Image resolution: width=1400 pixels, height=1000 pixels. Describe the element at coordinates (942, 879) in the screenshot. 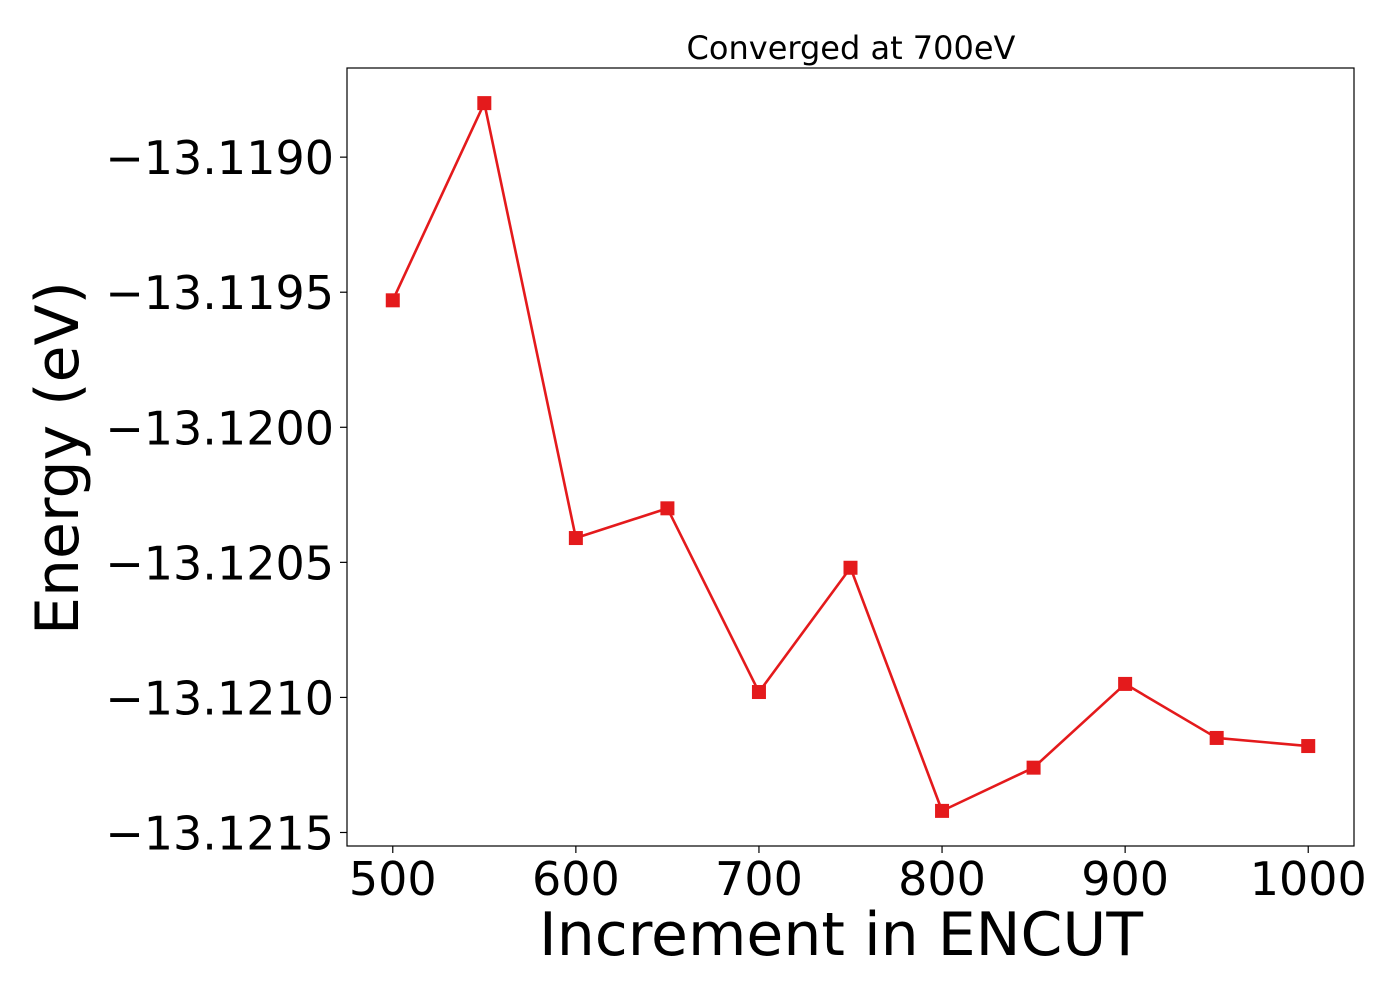

I see `x-tick-label: 800` at that location.